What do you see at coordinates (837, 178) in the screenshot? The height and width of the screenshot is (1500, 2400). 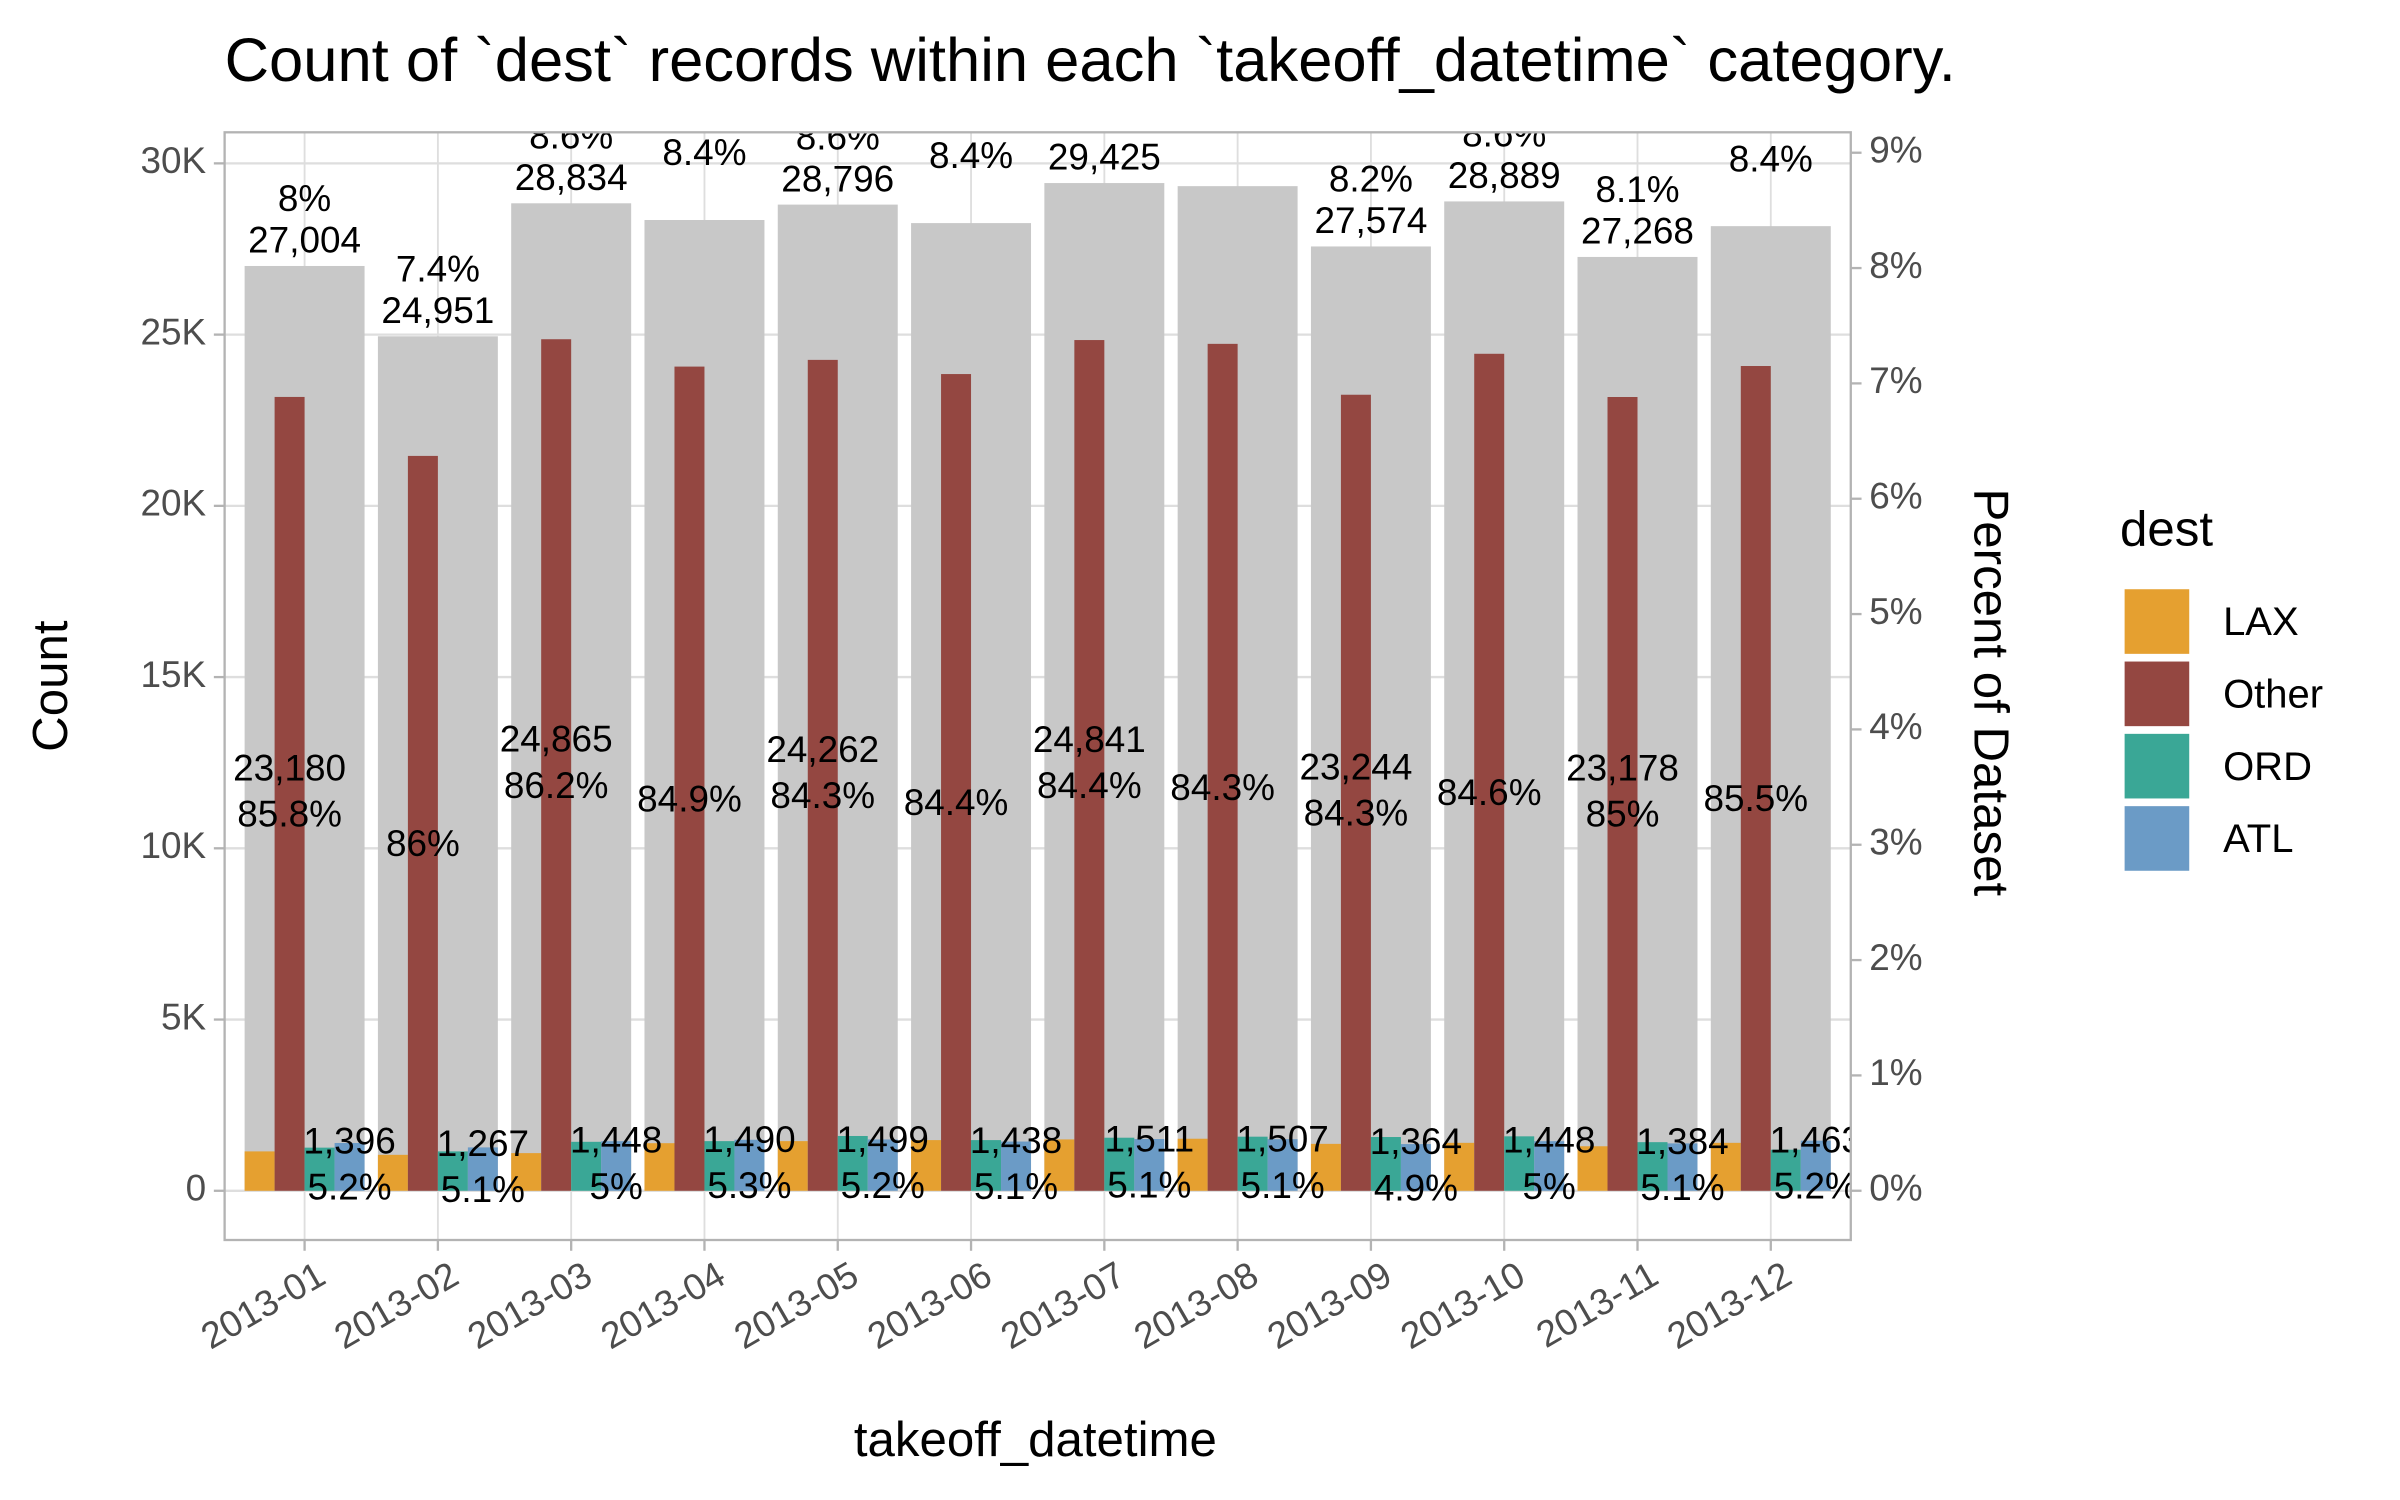 I see `total-count-label: 28,796` at bounding box center [837, 178].